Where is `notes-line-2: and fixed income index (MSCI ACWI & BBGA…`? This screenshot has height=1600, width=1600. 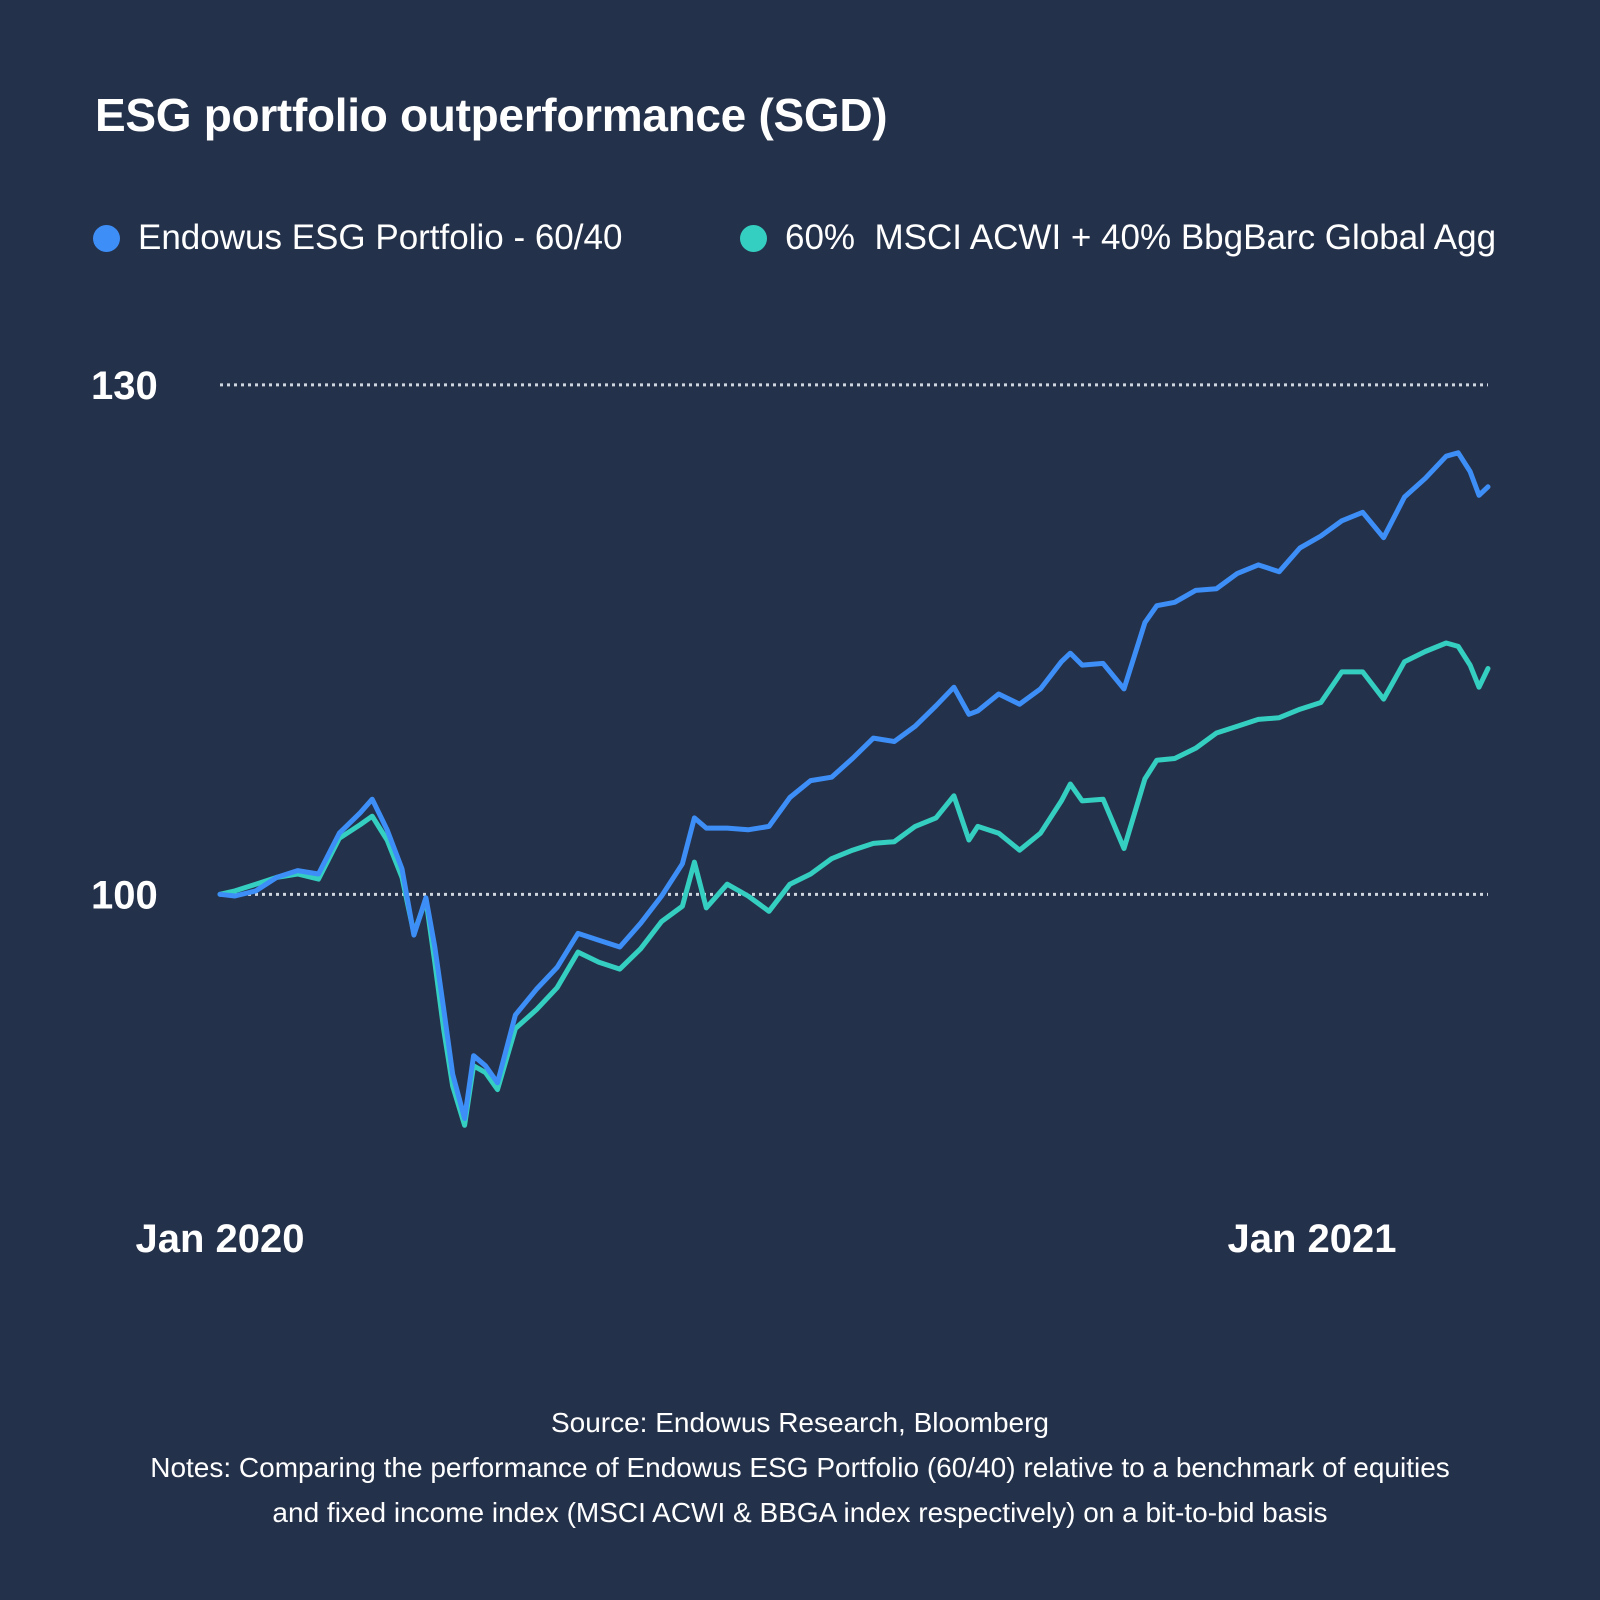
notes-line-2: and fixed income index (MSCI ACWI & BBGA… is located at coordinates (800, 1512).